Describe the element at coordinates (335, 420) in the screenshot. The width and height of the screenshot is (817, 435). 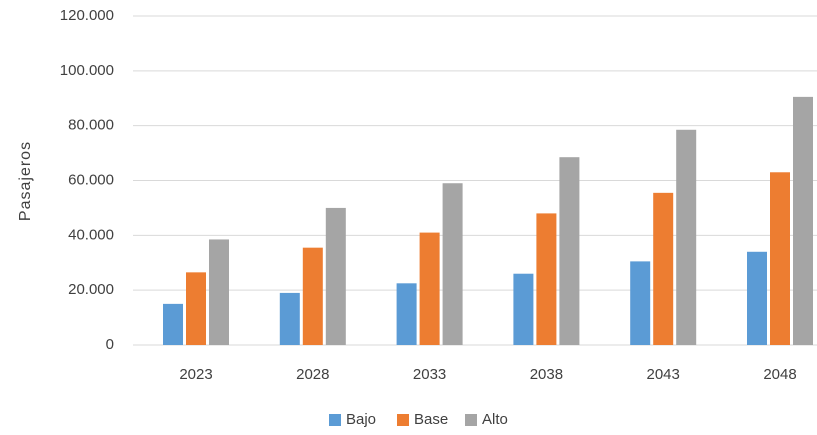
I see `legend-swatch-bajo` at that location.